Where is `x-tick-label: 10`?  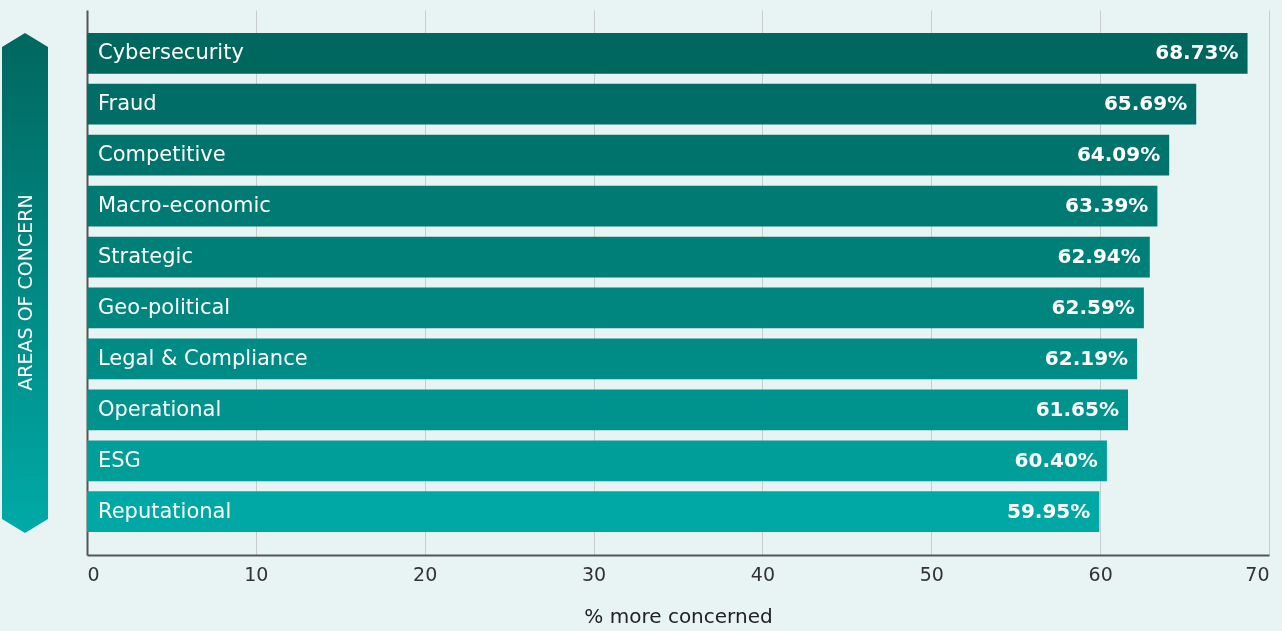
x-tick-label: 10 is located at coordinates (256, 573).